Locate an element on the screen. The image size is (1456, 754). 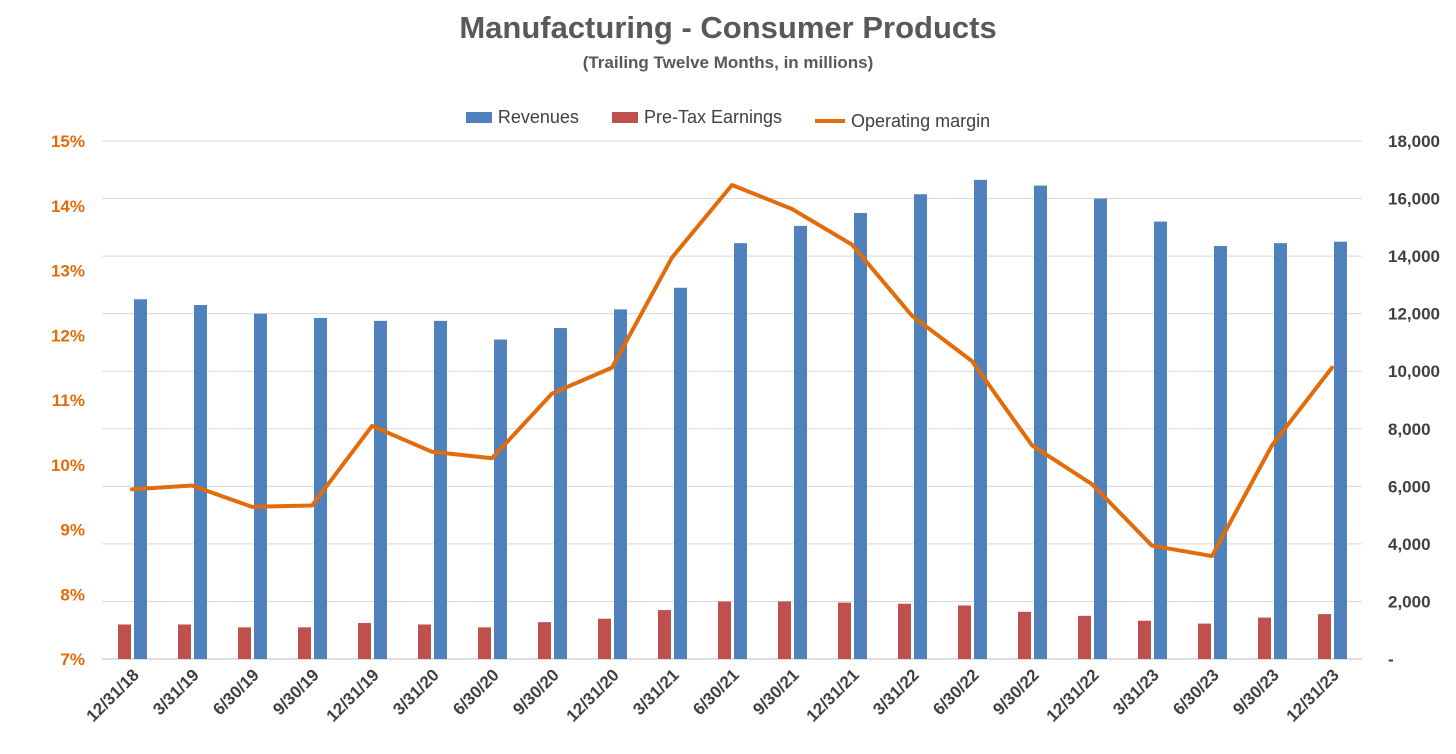
x-tick-label: 6/30/19 is located at coordinates (236, 692).